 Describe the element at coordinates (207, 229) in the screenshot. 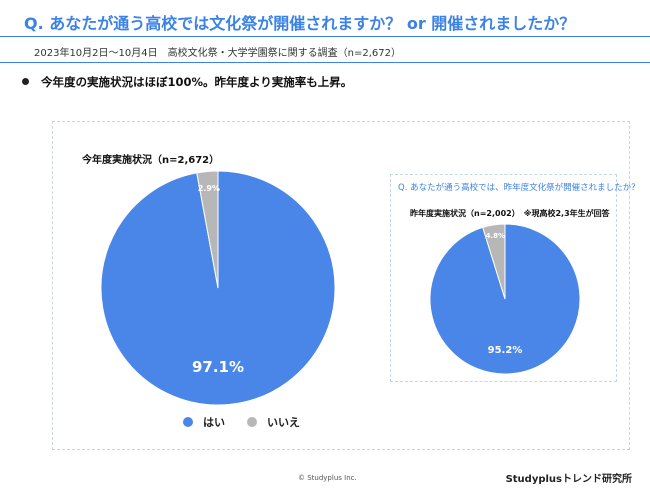

I see `pie-0-slice-no` at that location.